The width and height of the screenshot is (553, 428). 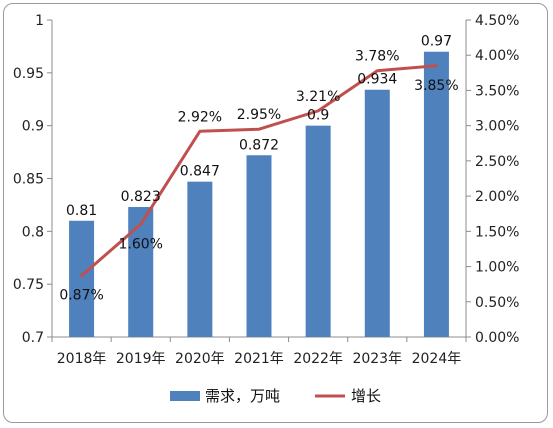 What do you see at coordinates (497, 56) in the screenshot?
I see `right-tick-label: 4.00%` at bounding box center [497, 56].